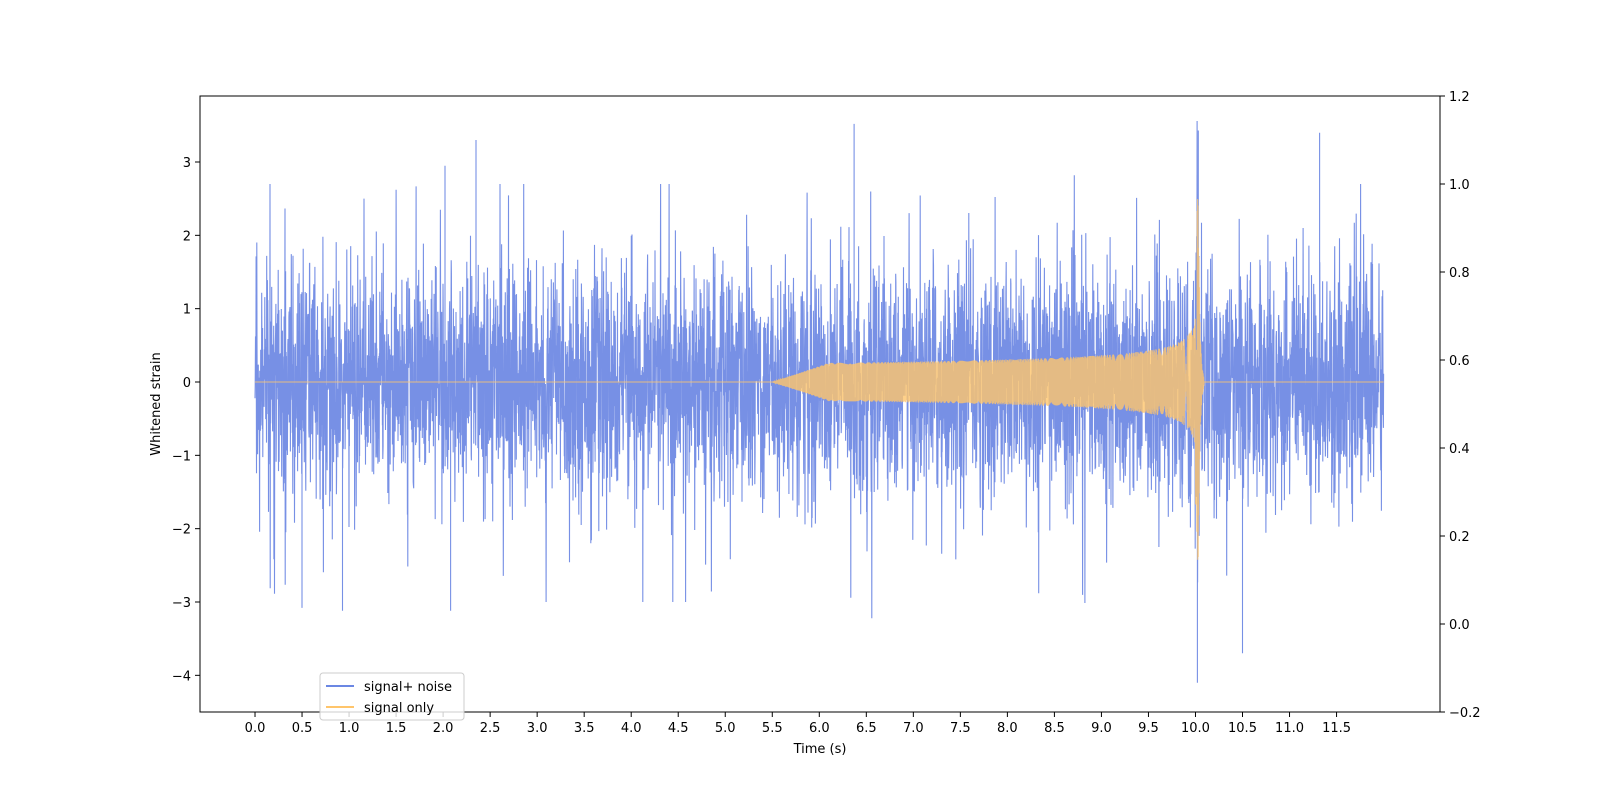 The image size is (1600, 800). I want to click on x-tick-label: 2.0, so click(443, 728).